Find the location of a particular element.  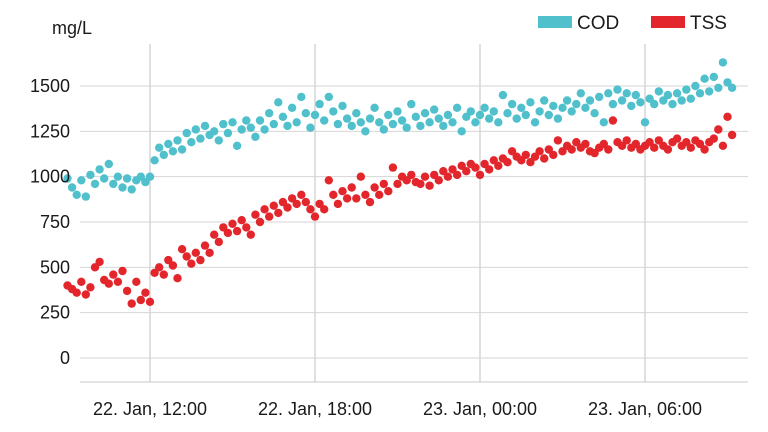

y-tick-label: 1500 is located at coordinates (50, 86).